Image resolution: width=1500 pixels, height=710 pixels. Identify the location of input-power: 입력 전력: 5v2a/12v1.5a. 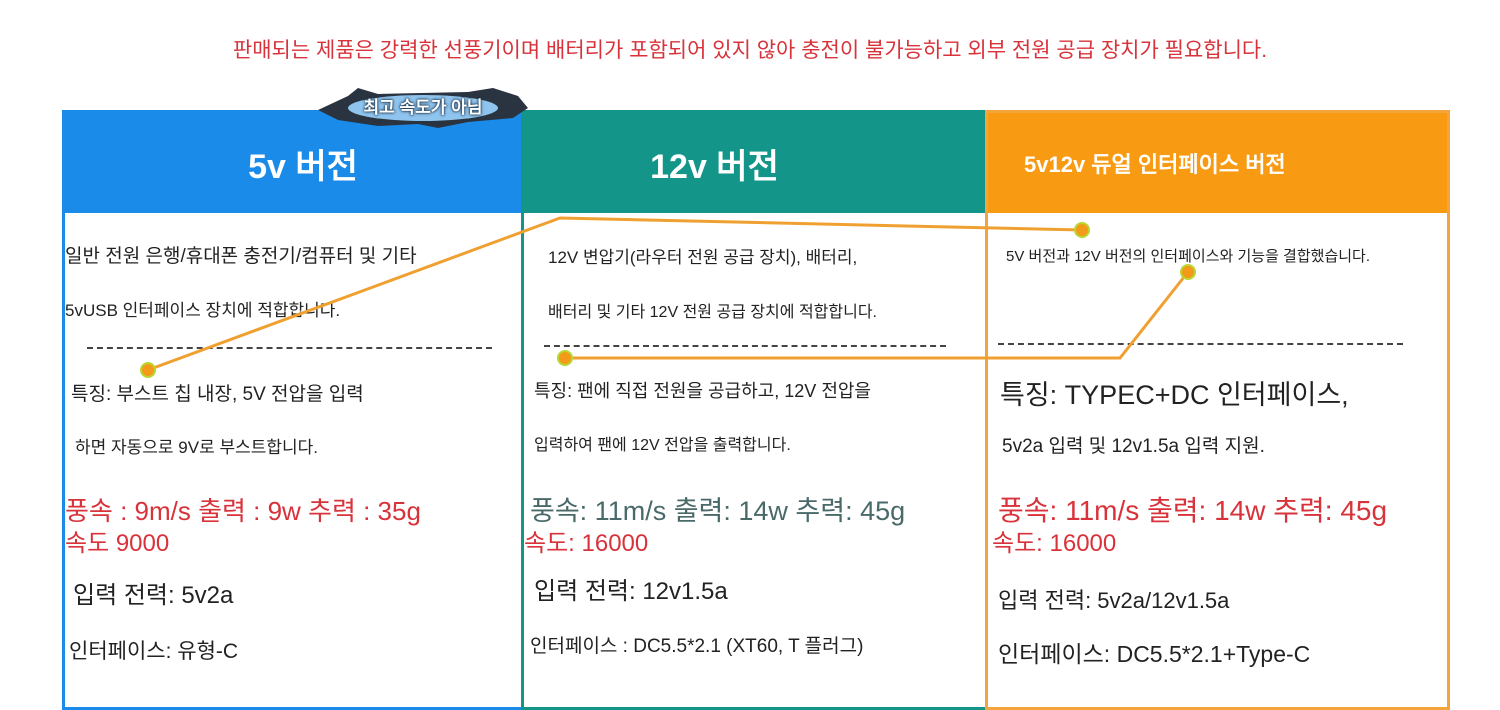
(1114, 600).